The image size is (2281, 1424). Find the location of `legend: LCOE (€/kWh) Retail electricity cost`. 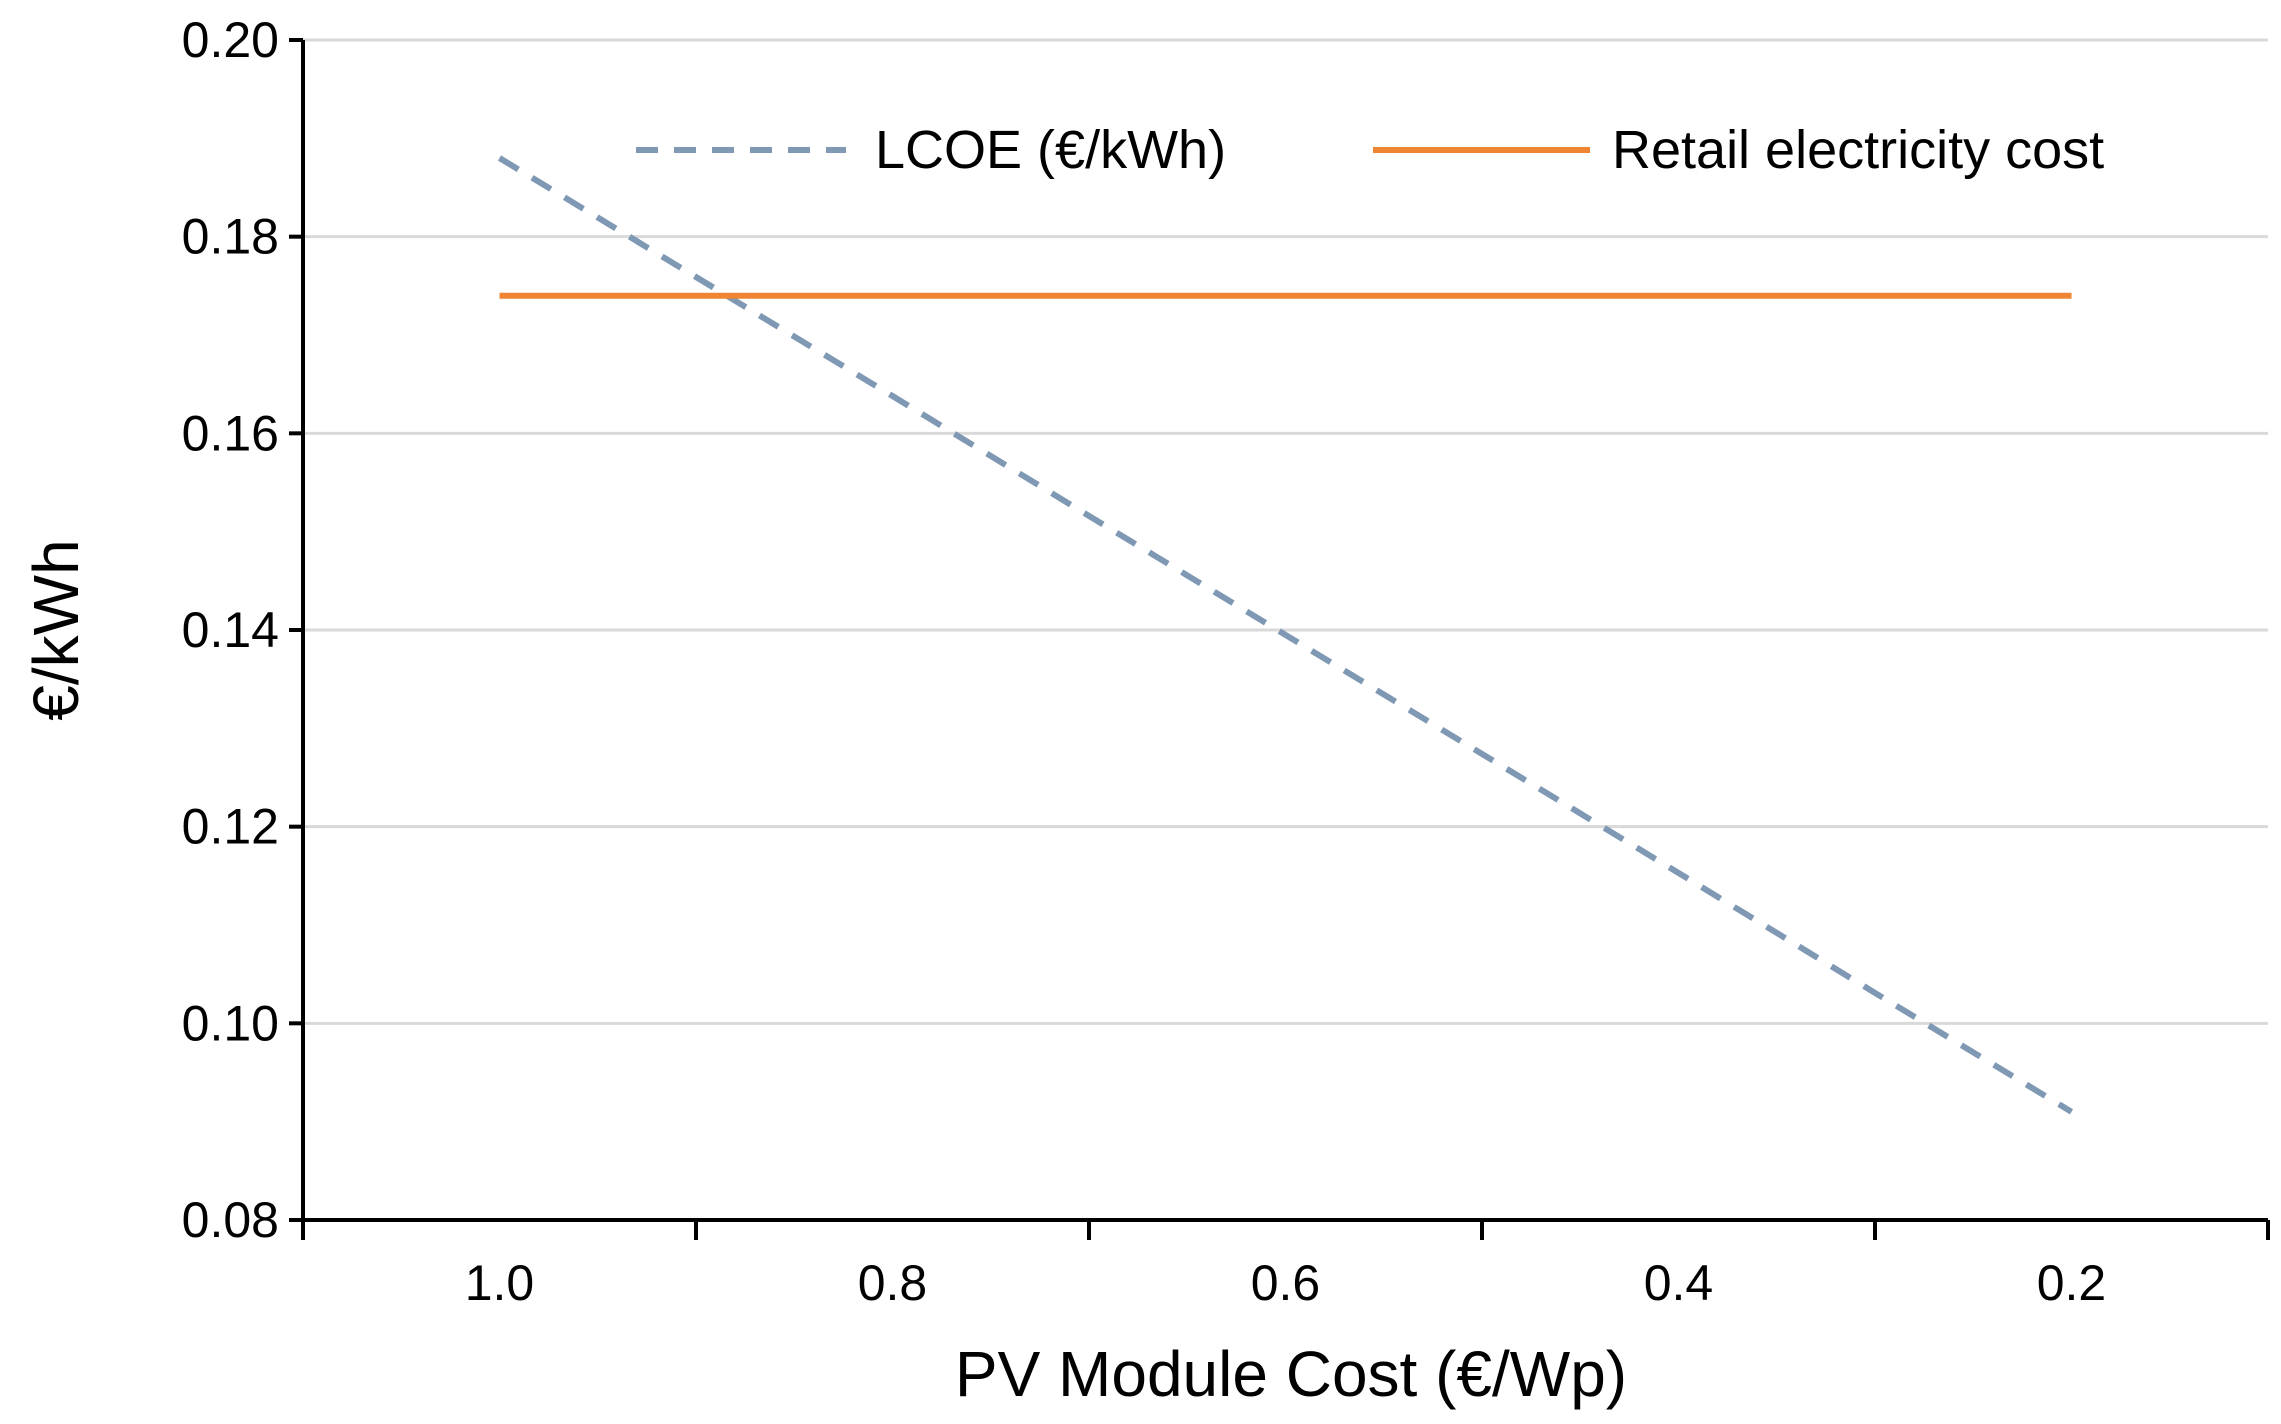

legend: LCOE (€/kWh) Retail electricity cost is located at coordinates (1370, 150).